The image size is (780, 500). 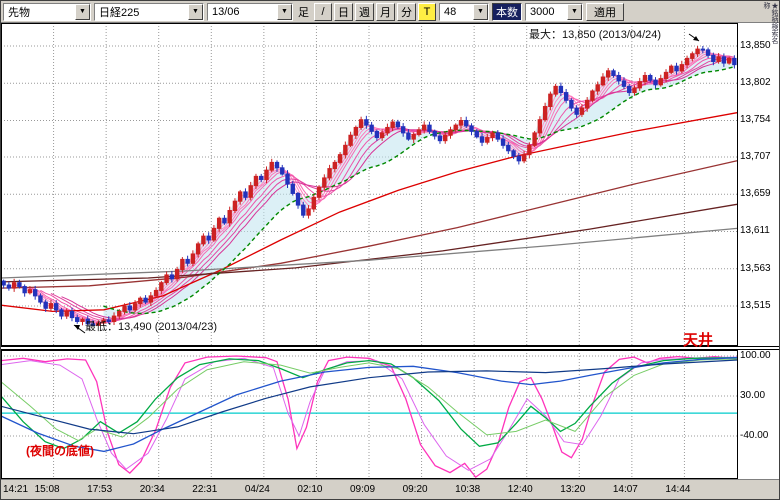 What do you see at coordinates (678, 489) in the screenshot?
I see `time-tick-label: 14:44` at bounding box center [678, 489].